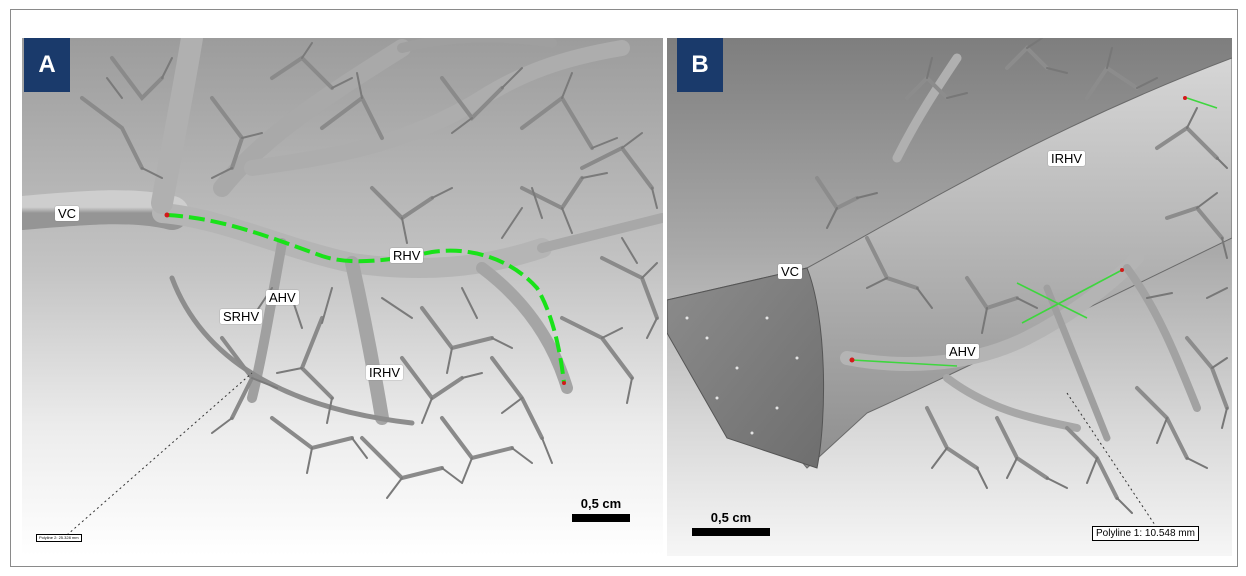  What do you see at coordinates (1145, 533) in the screenshot?
I see `measurement-box-b: Polyline 1: 10.548 mm` at bounding box center [1145, 533].